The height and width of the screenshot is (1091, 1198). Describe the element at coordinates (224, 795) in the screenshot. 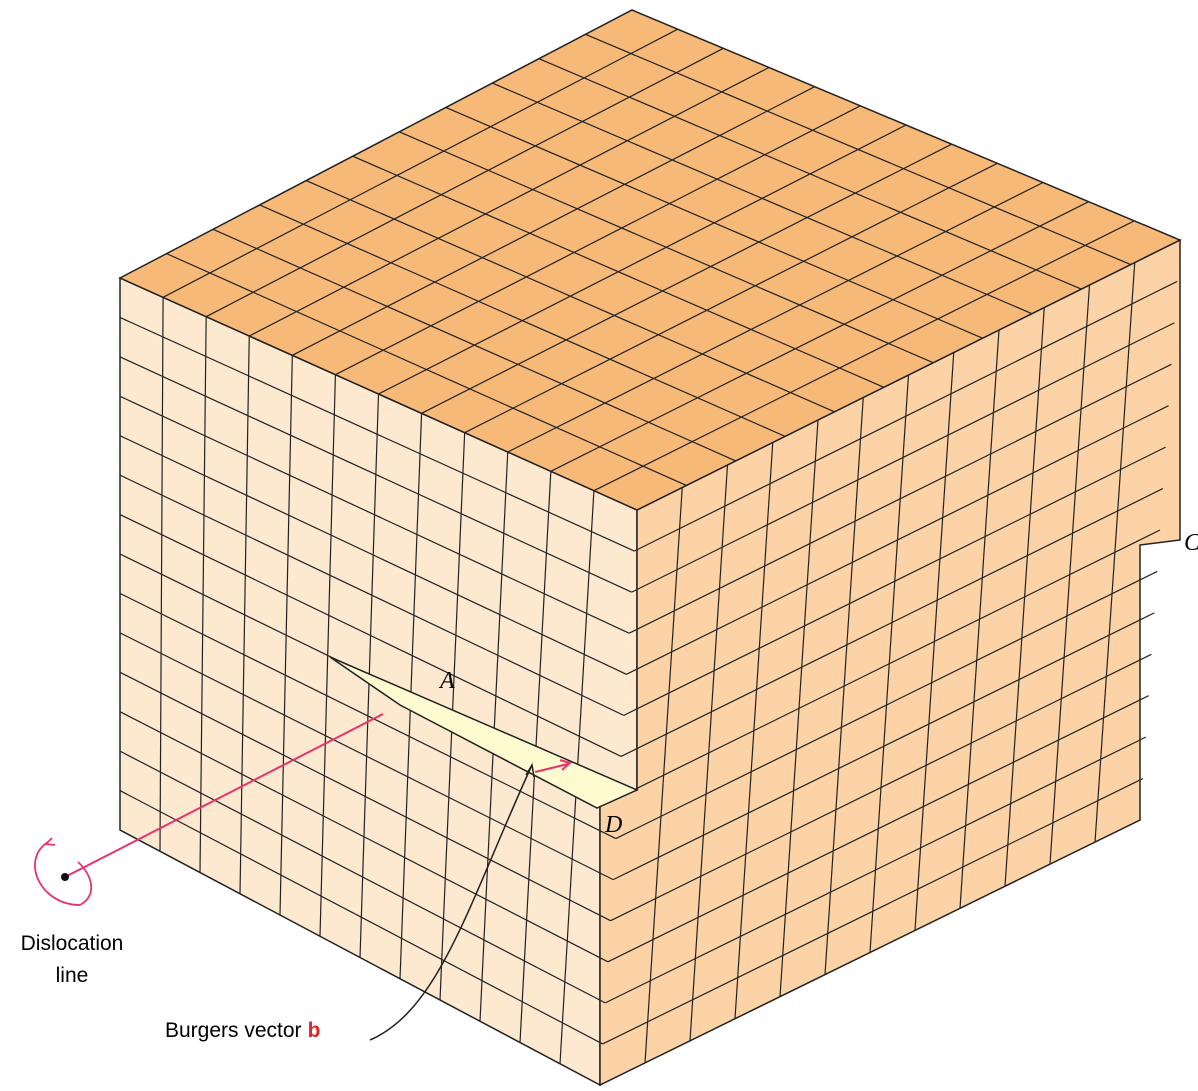

I see `dislocation-line` at that location.